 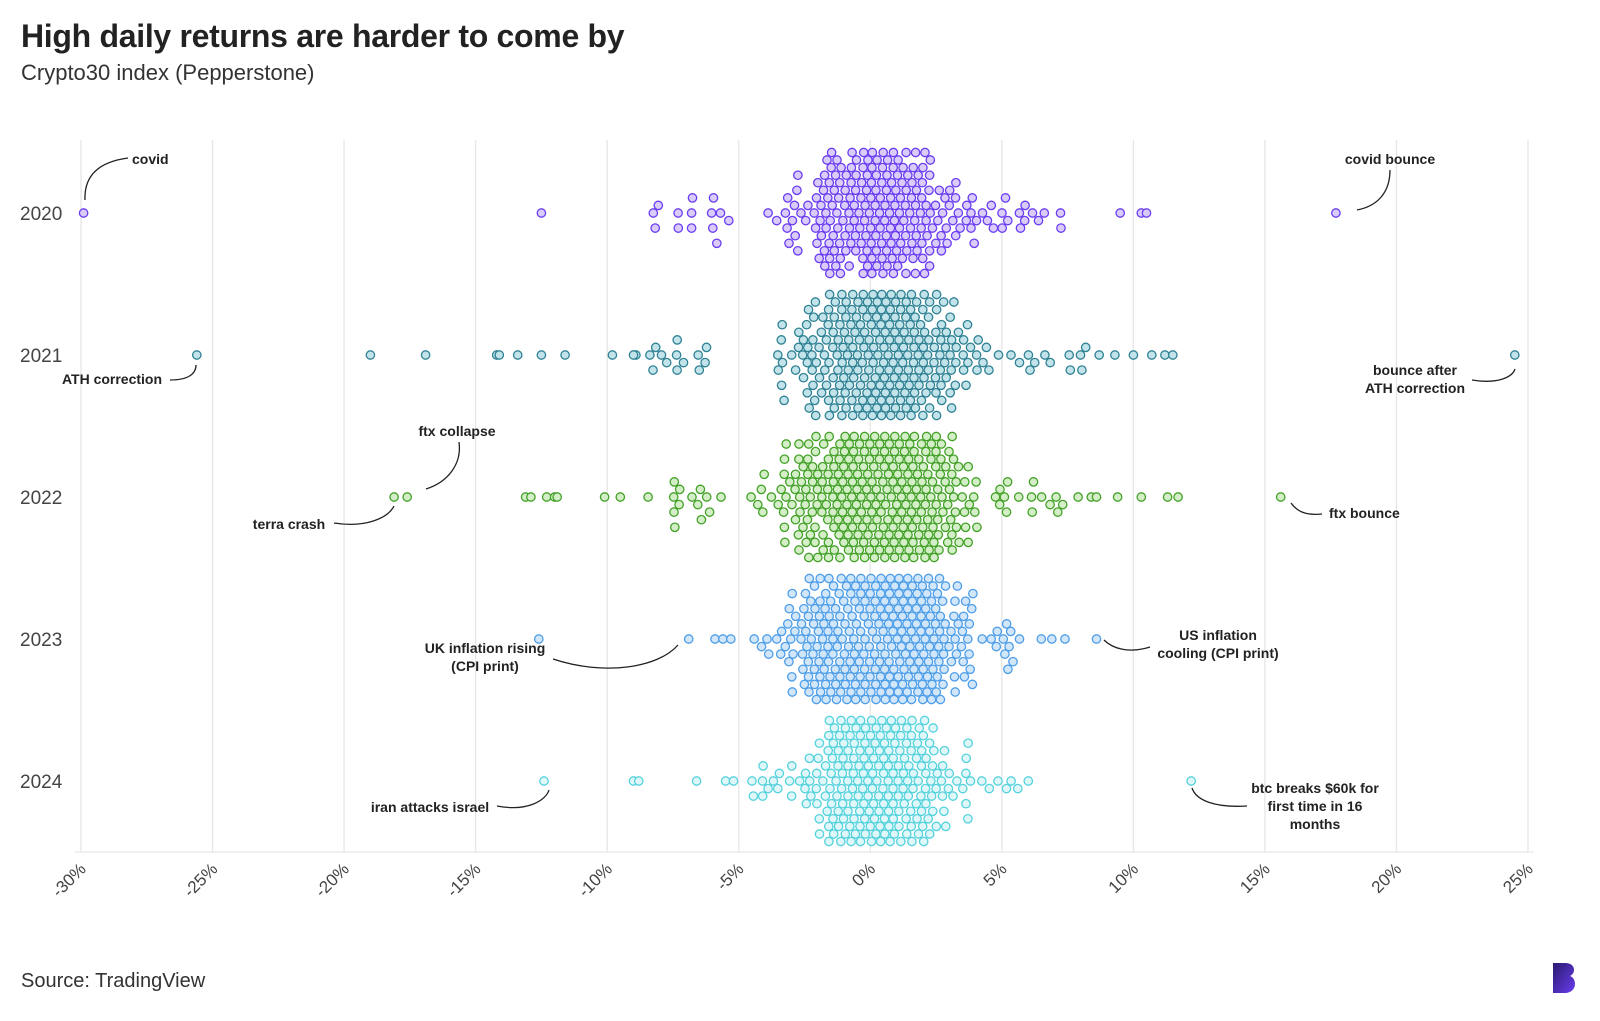 What do you see at coordinates (41, 356) in the screenshot?
I see `y-tick-label: 2021` at bounding box center [41, 356].